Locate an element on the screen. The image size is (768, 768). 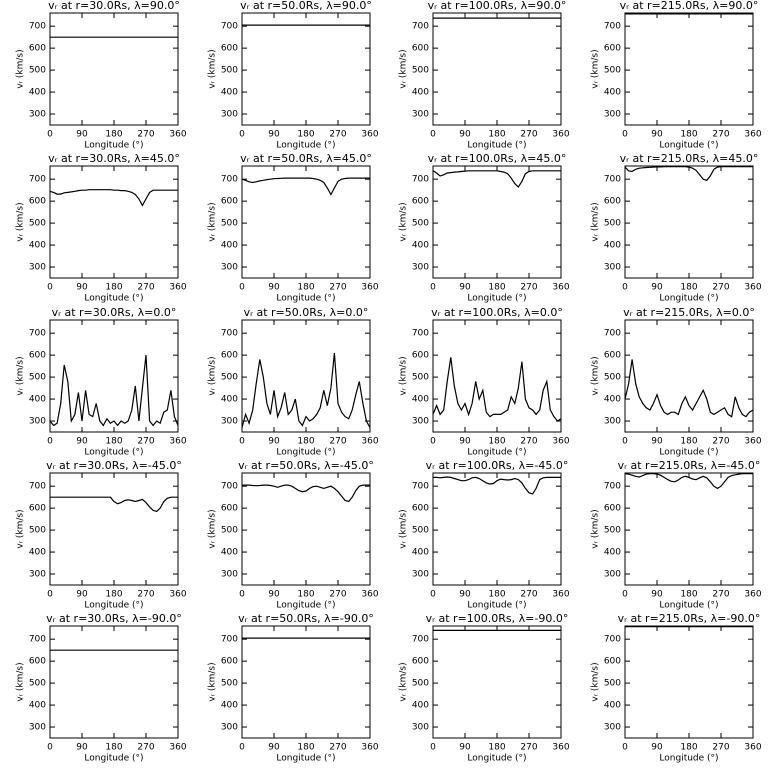
chart-title: vᵣ at r=50.0Rs, λ=-45.0° is located at coordinates (306, 465).